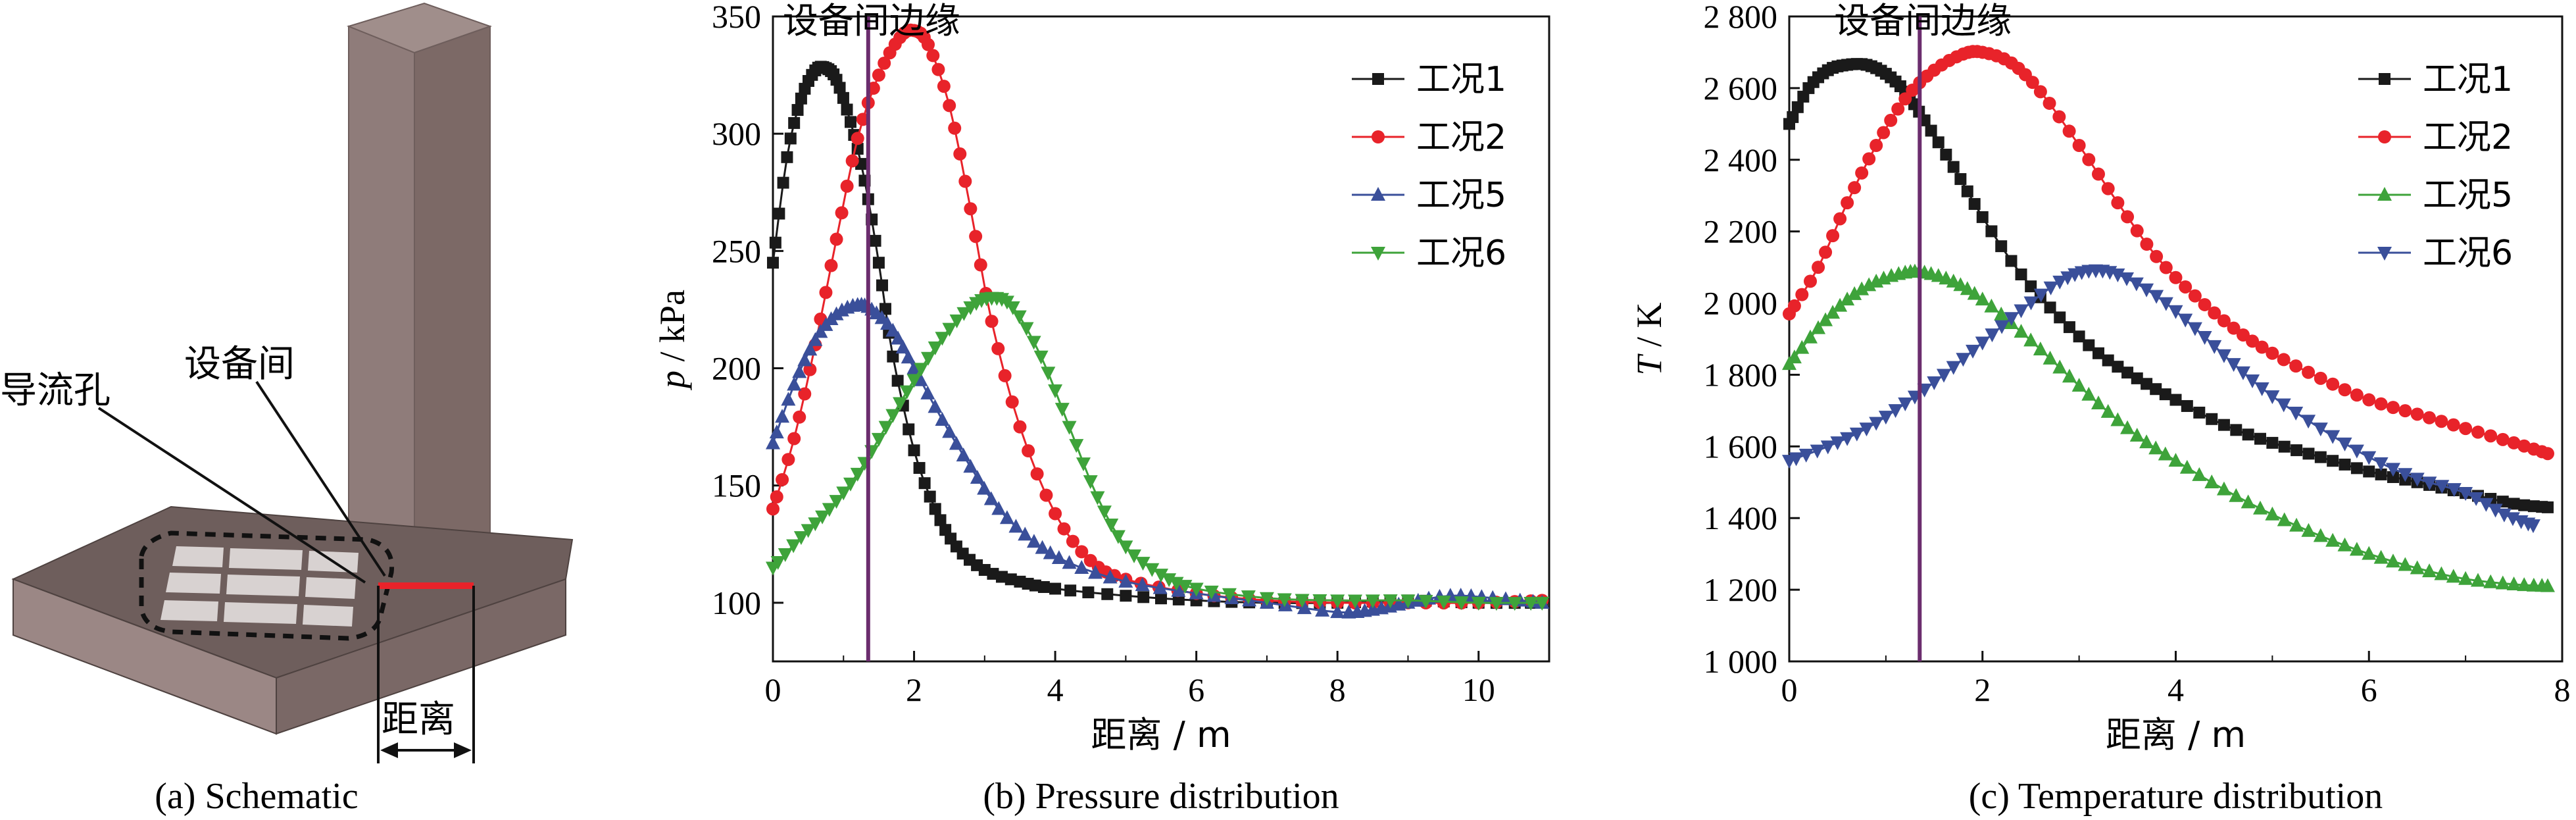 This screenshot has height=820, width=2576. Describe the element at coordinates (914, 689) in the screenshot. I see `x-tick-label: 2` at that location.